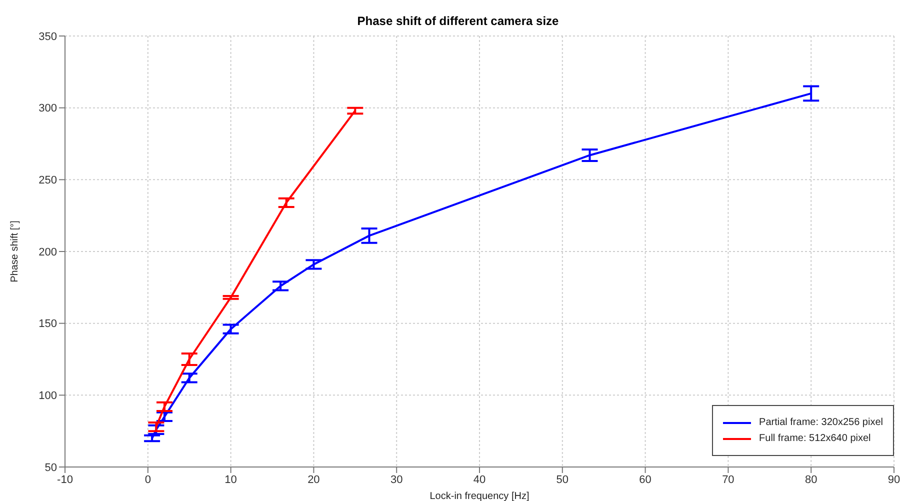 The width and height of the screenshot is (905, 501). What do you see at coordinates (147, 480) in the screenshot?
I see `x-tick-label: 0` at bounding box center [147, 480].